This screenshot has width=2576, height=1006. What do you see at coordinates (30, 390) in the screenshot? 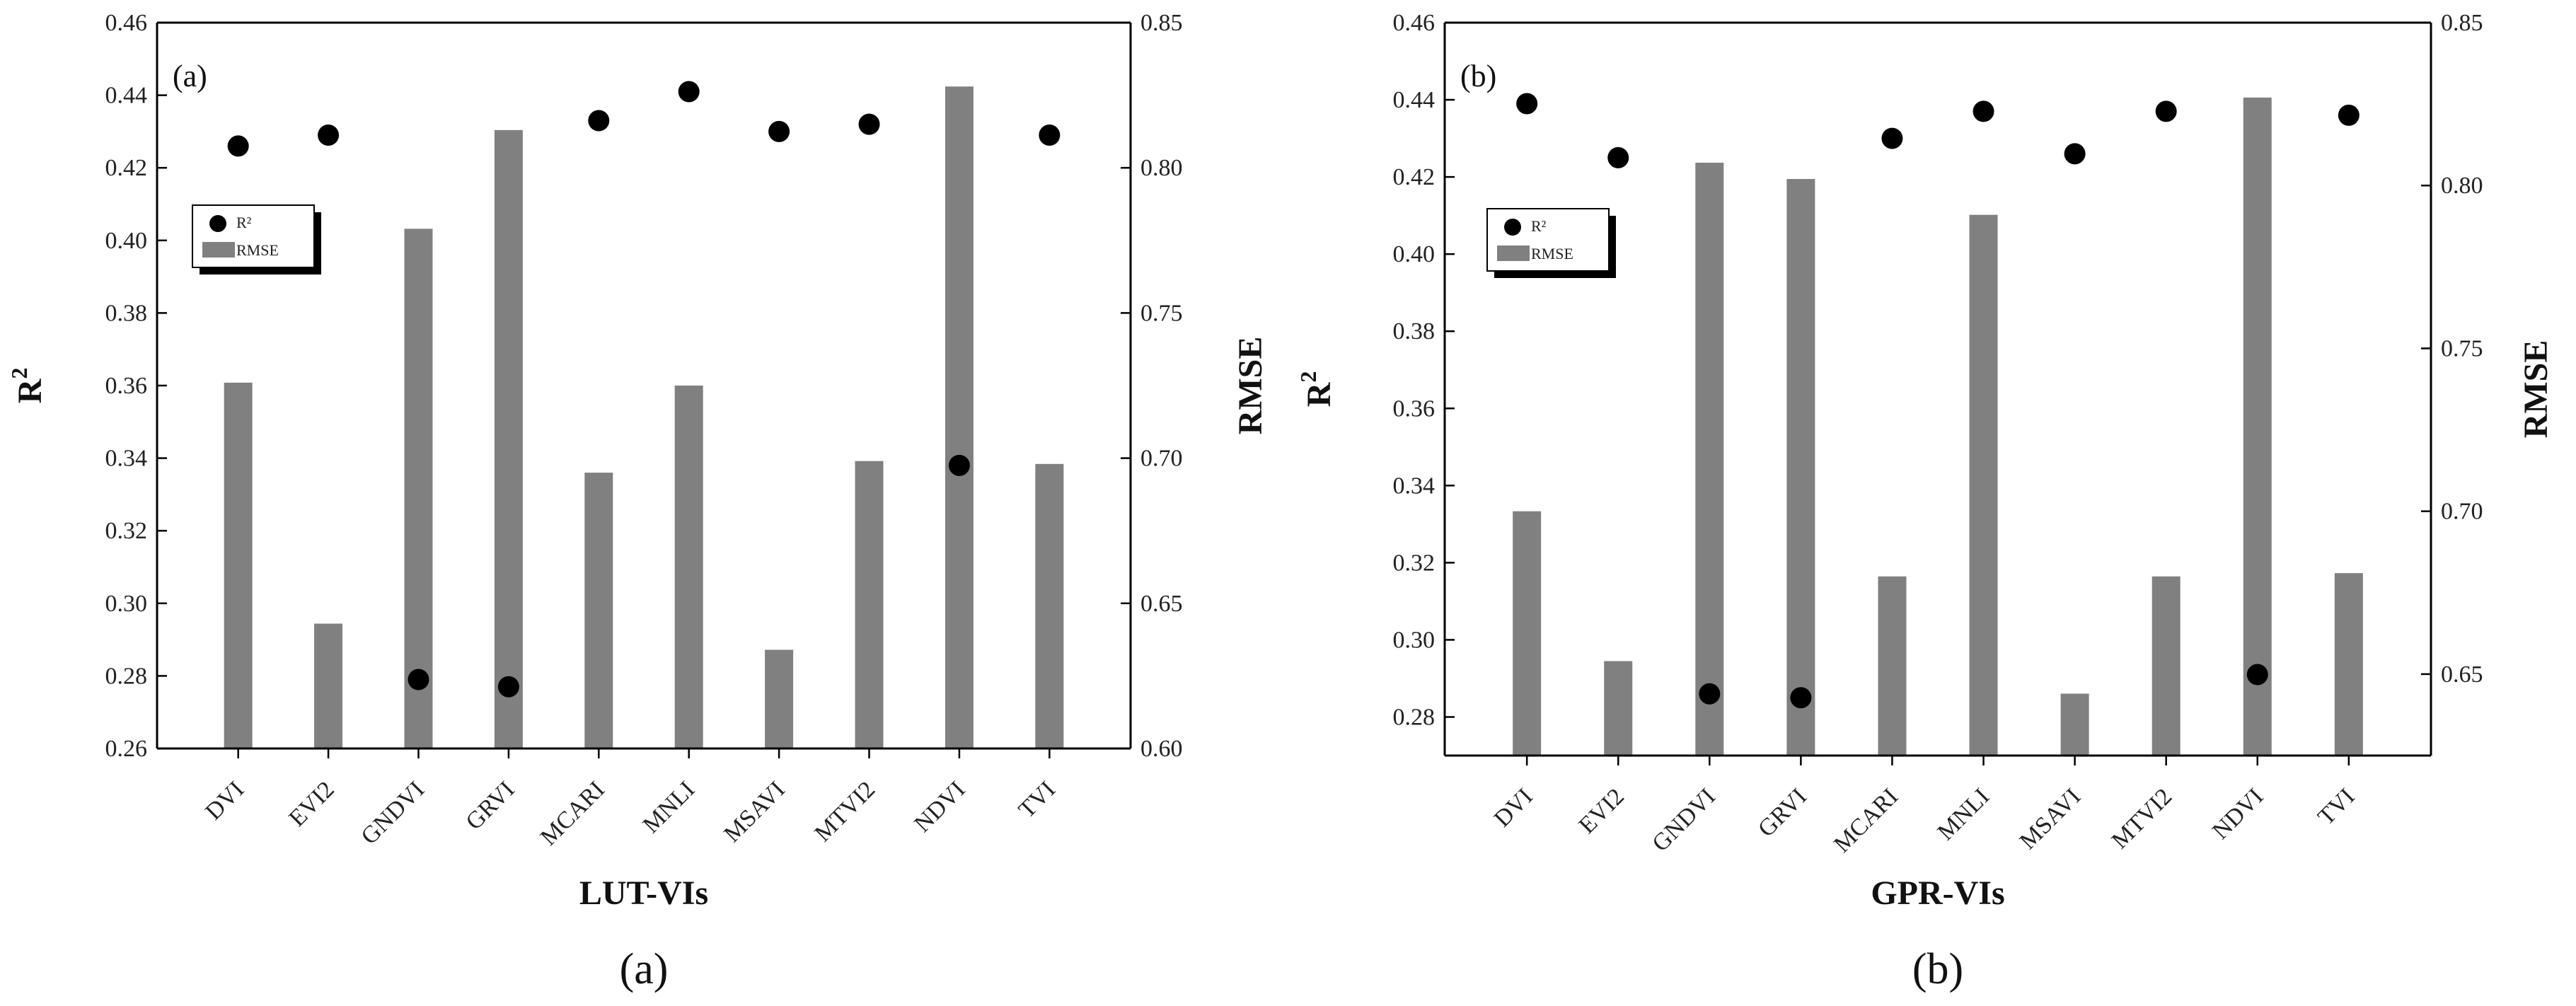
I see `left-axis-title-main: R` at bounding box center [30, 390].